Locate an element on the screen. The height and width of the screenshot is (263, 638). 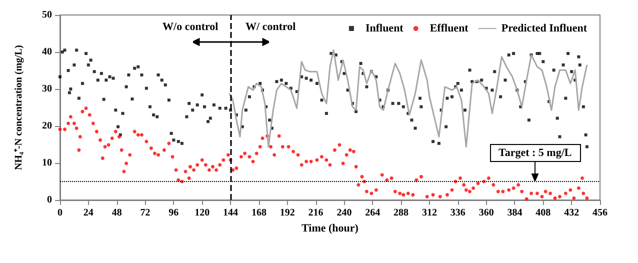
x-tick-label: 216 is located at coordinates (316, 213).